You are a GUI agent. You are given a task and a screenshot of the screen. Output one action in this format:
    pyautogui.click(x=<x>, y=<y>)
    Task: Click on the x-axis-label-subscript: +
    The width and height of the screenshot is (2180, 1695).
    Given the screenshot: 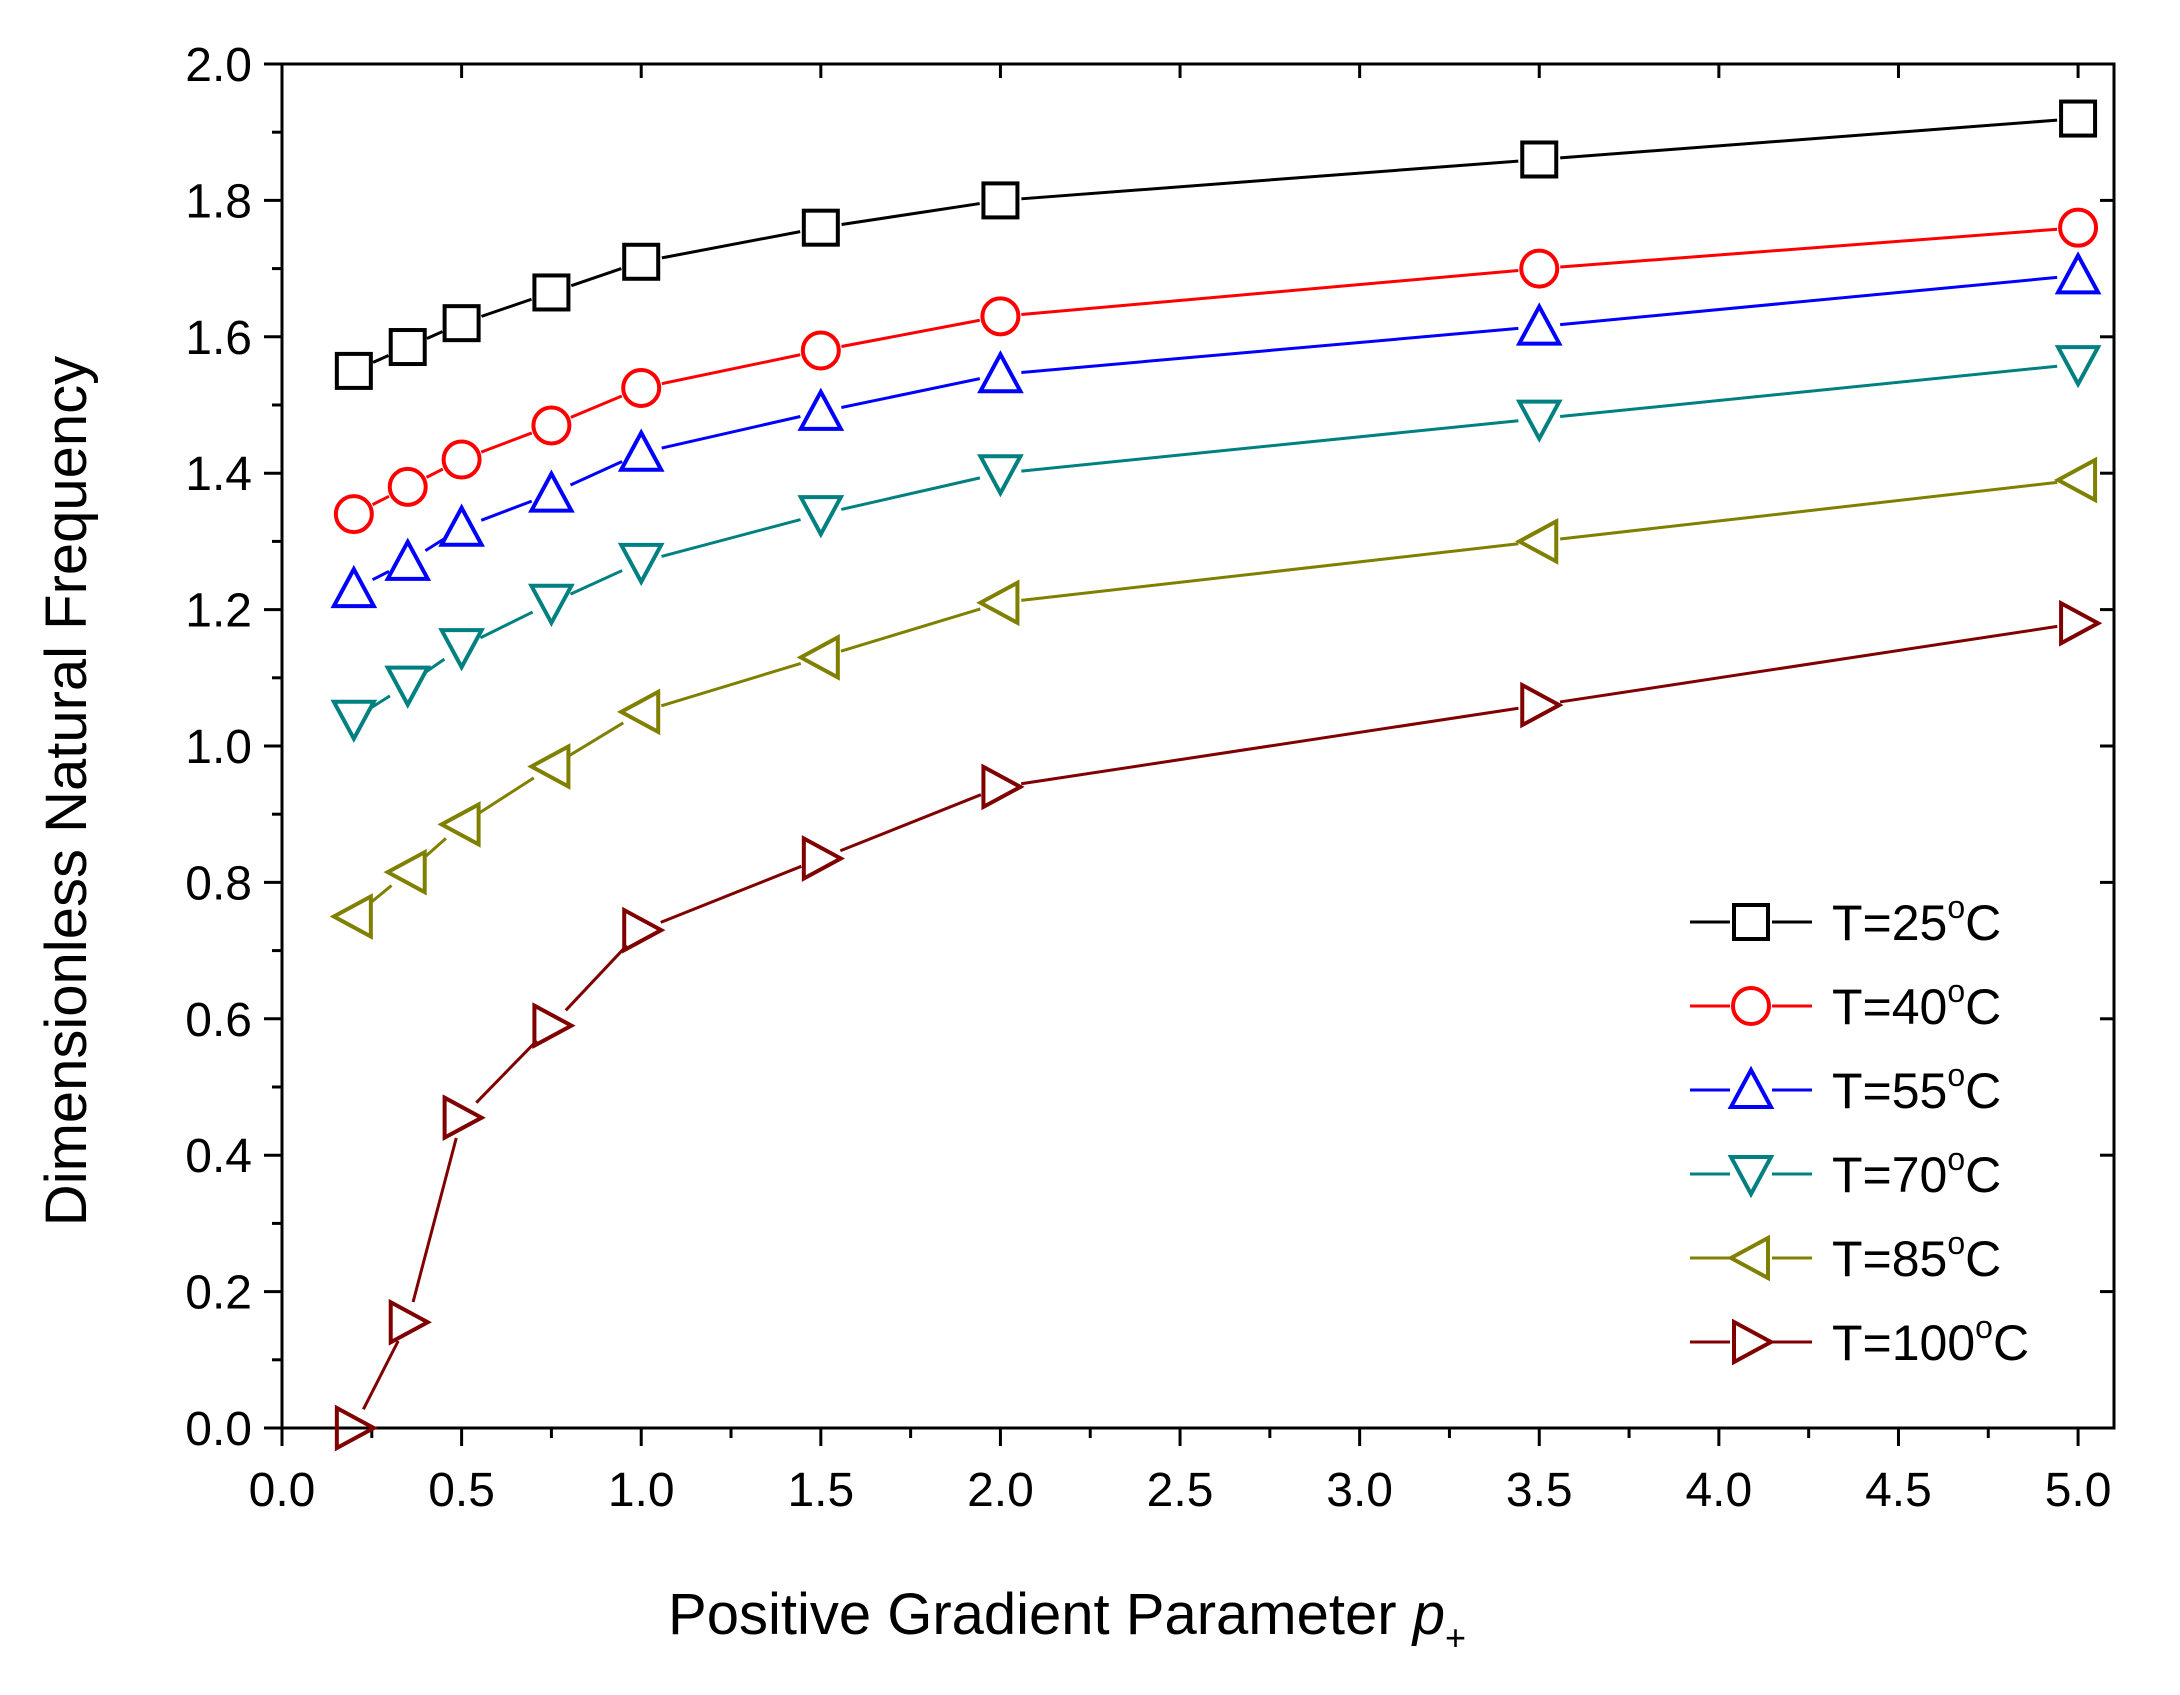 What is the action you would take?
    pyautogui.click(x=1455, y=1637)
    